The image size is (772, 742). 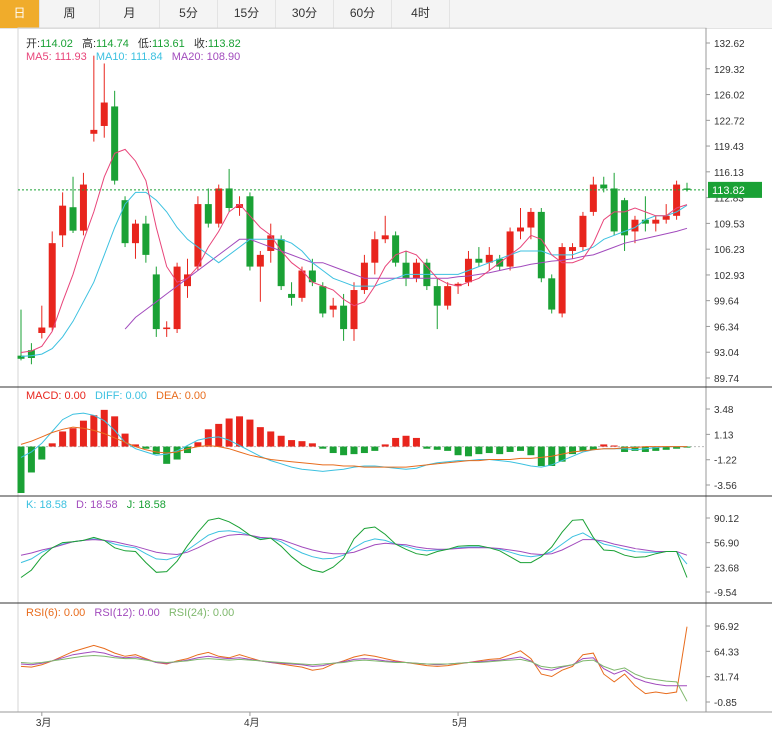 I want to click on rsi-tick-label: 96.92, so click(x=726, y=627).